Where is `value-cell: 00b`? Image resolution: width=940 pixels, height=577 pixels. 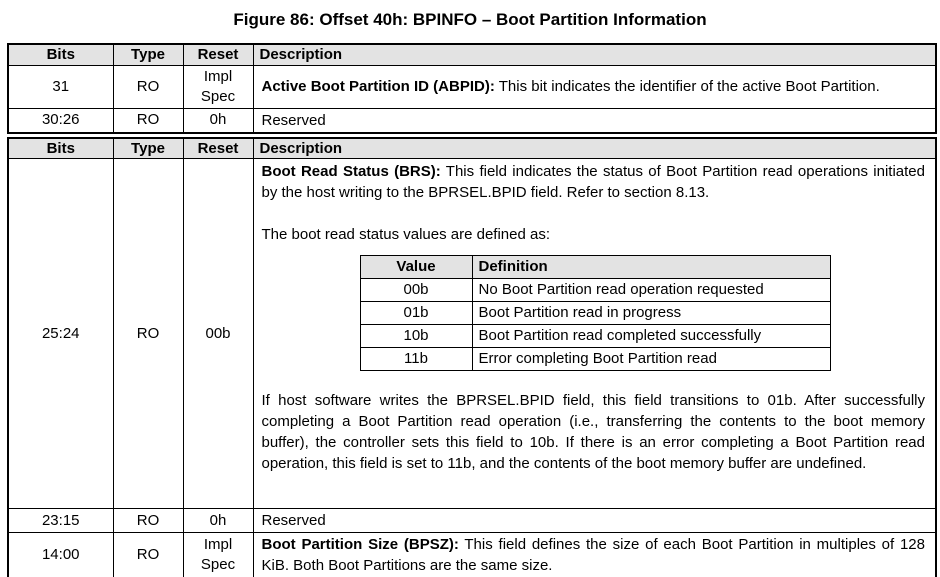 value-cell: 00b is located at coordinates (416, 290).